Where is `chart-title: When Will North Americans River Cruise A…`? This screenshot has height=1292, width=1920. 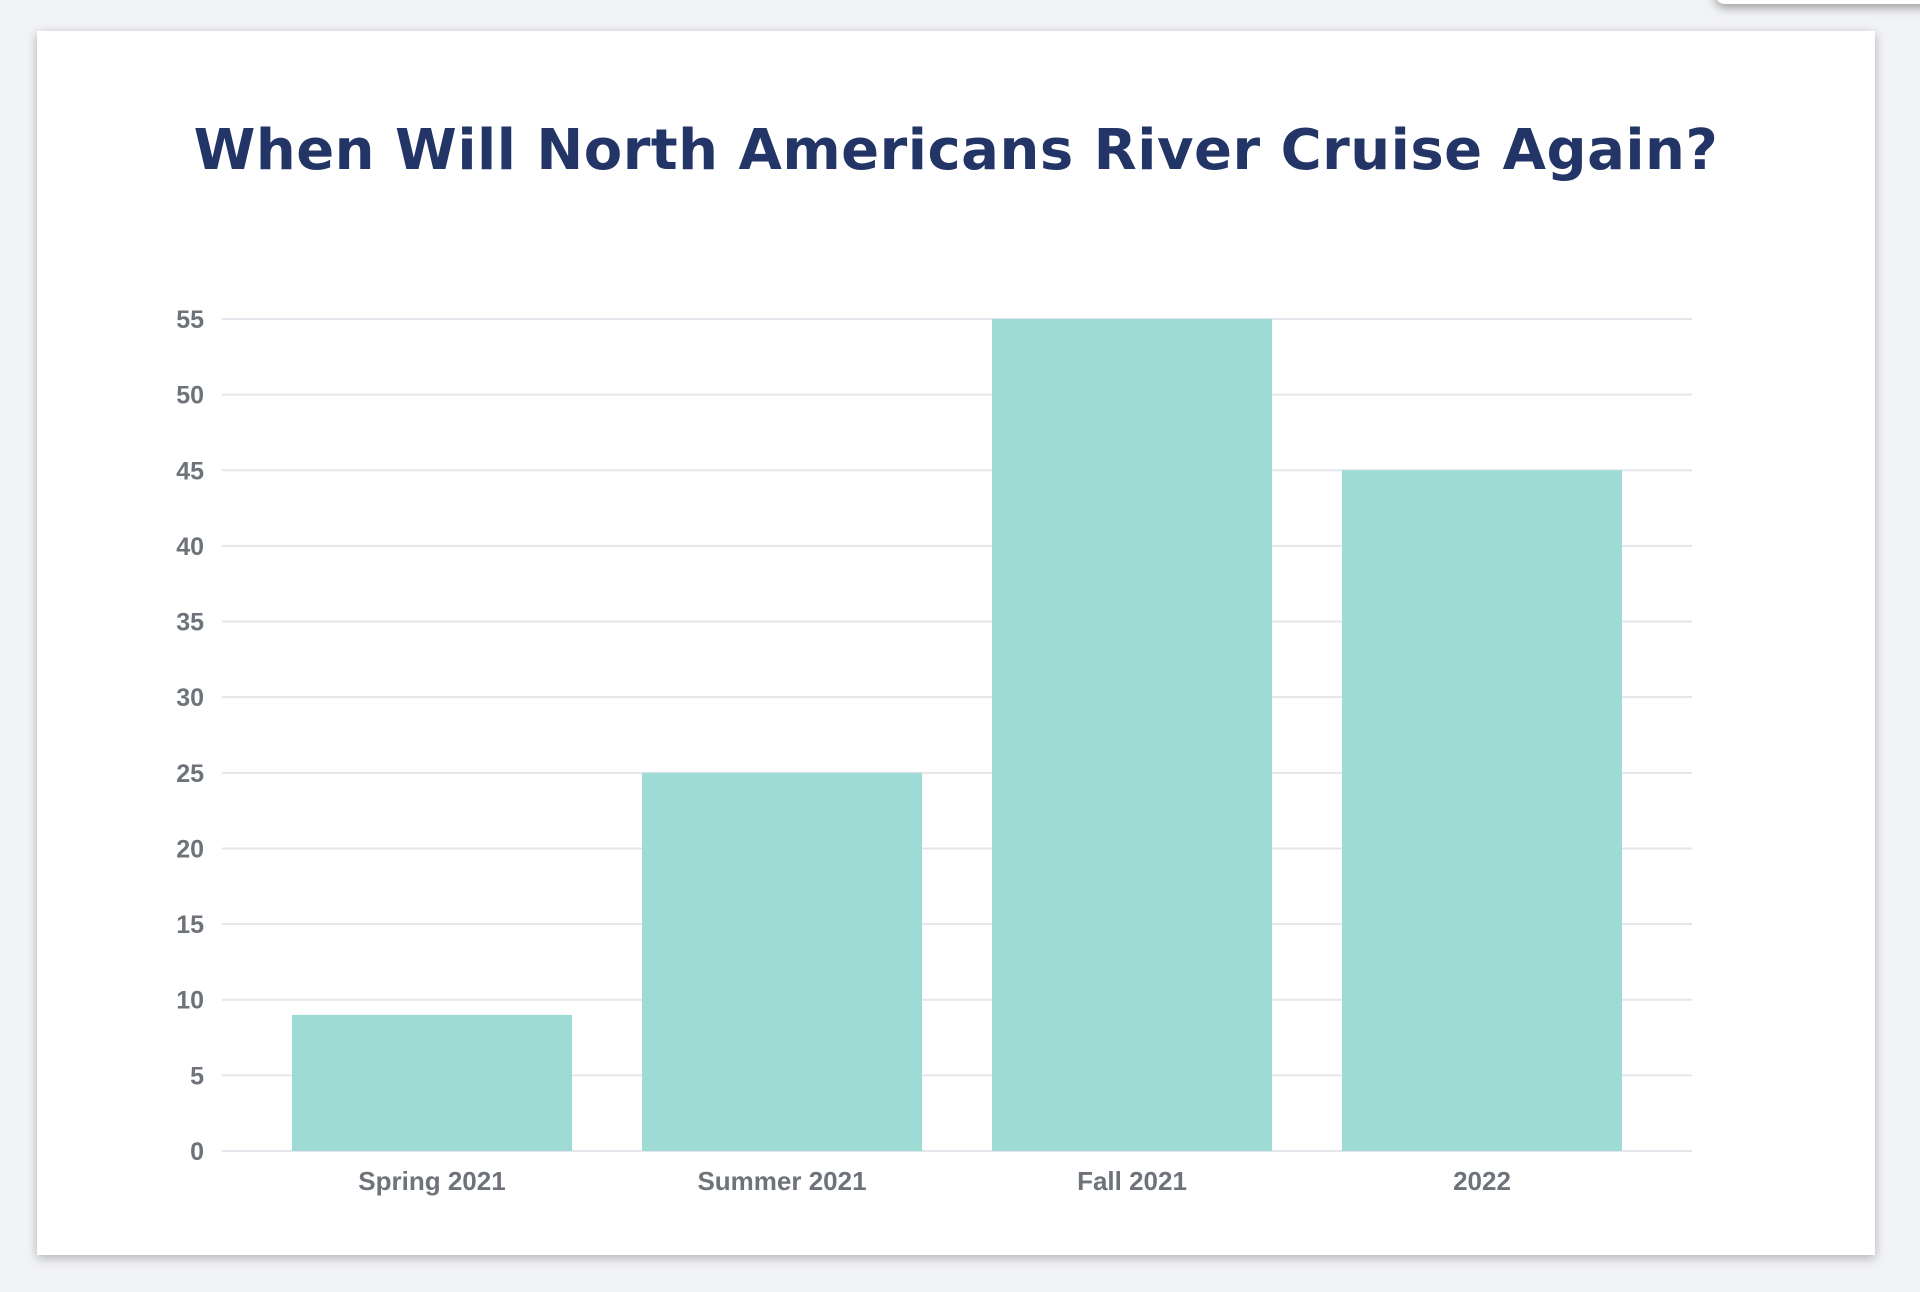 chart-title: When Will North Americans River Cruise A… is located at coordinates (956, 150).